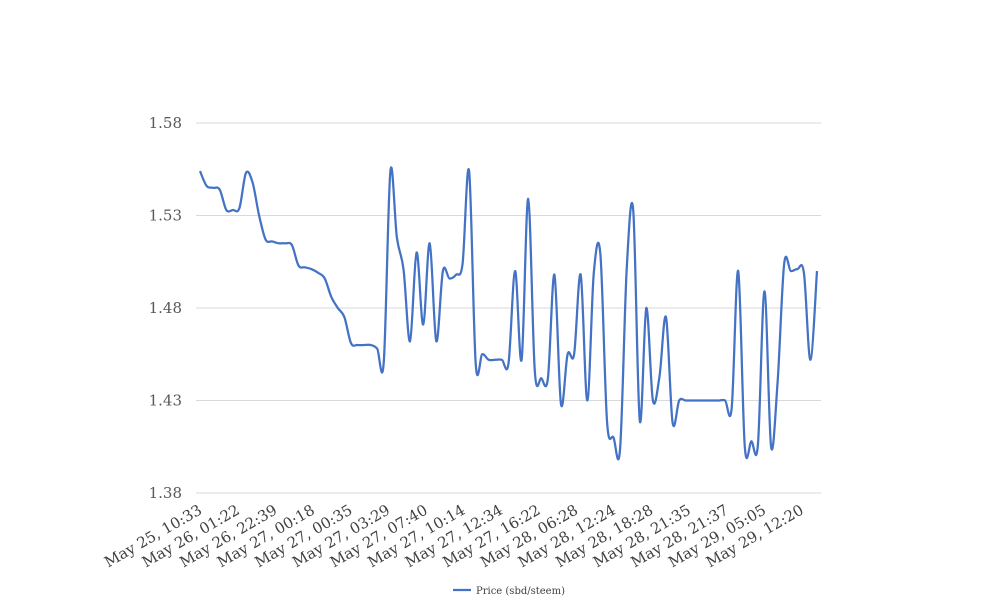  I want to click on y-tick-label: 1.38, so click(165, 493).